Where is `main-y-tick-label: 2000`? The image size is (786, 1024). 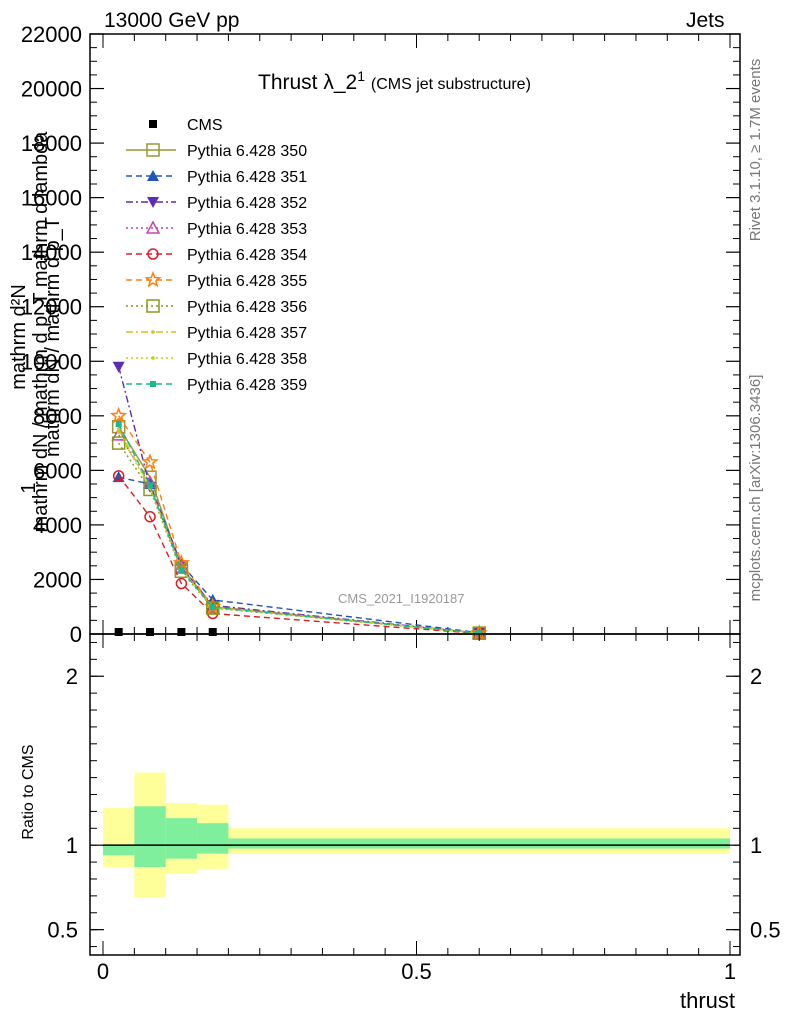 main-y-tick-label: 2000 is located at coordinates (57, 579).